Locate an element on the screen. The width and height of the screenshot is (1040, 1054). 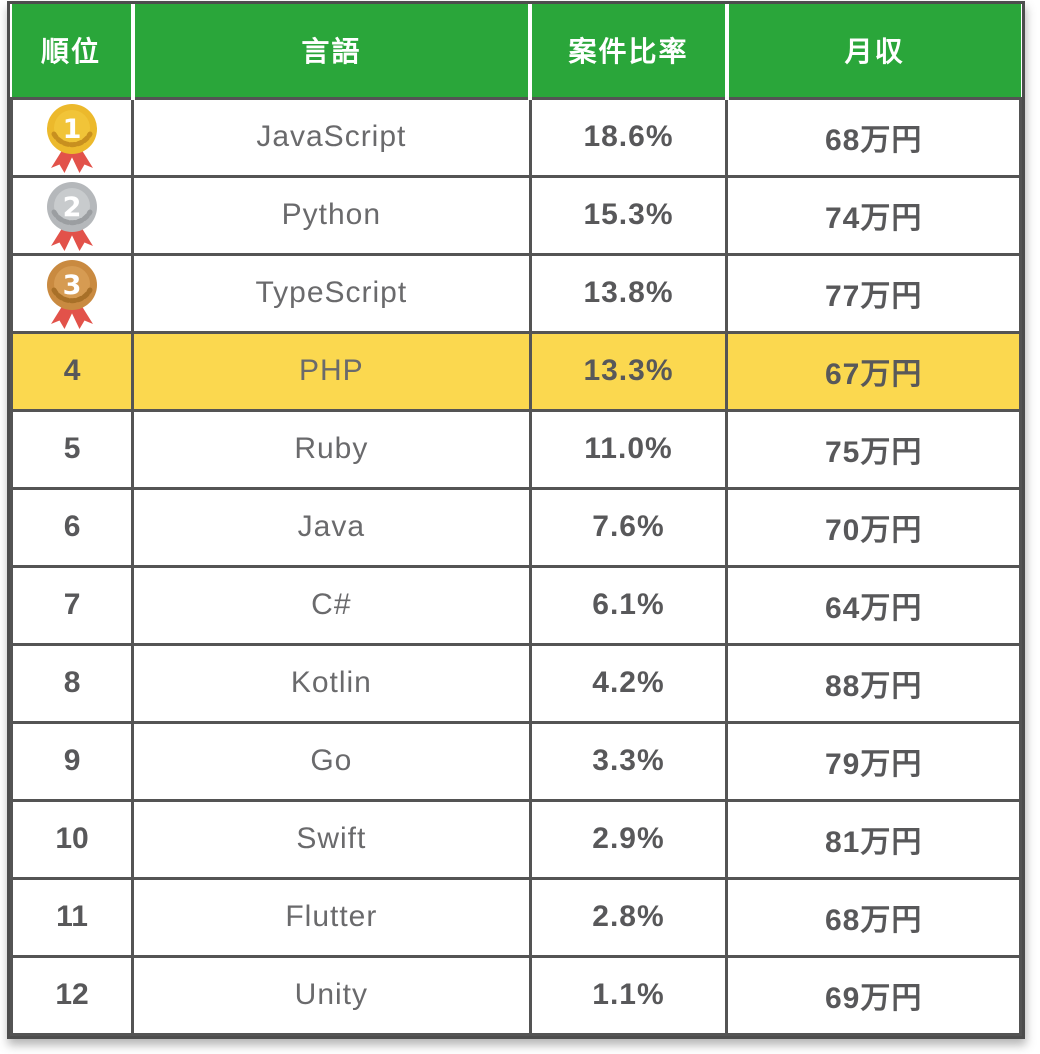
rank-value: 6 is located at coordinates (72, 527).